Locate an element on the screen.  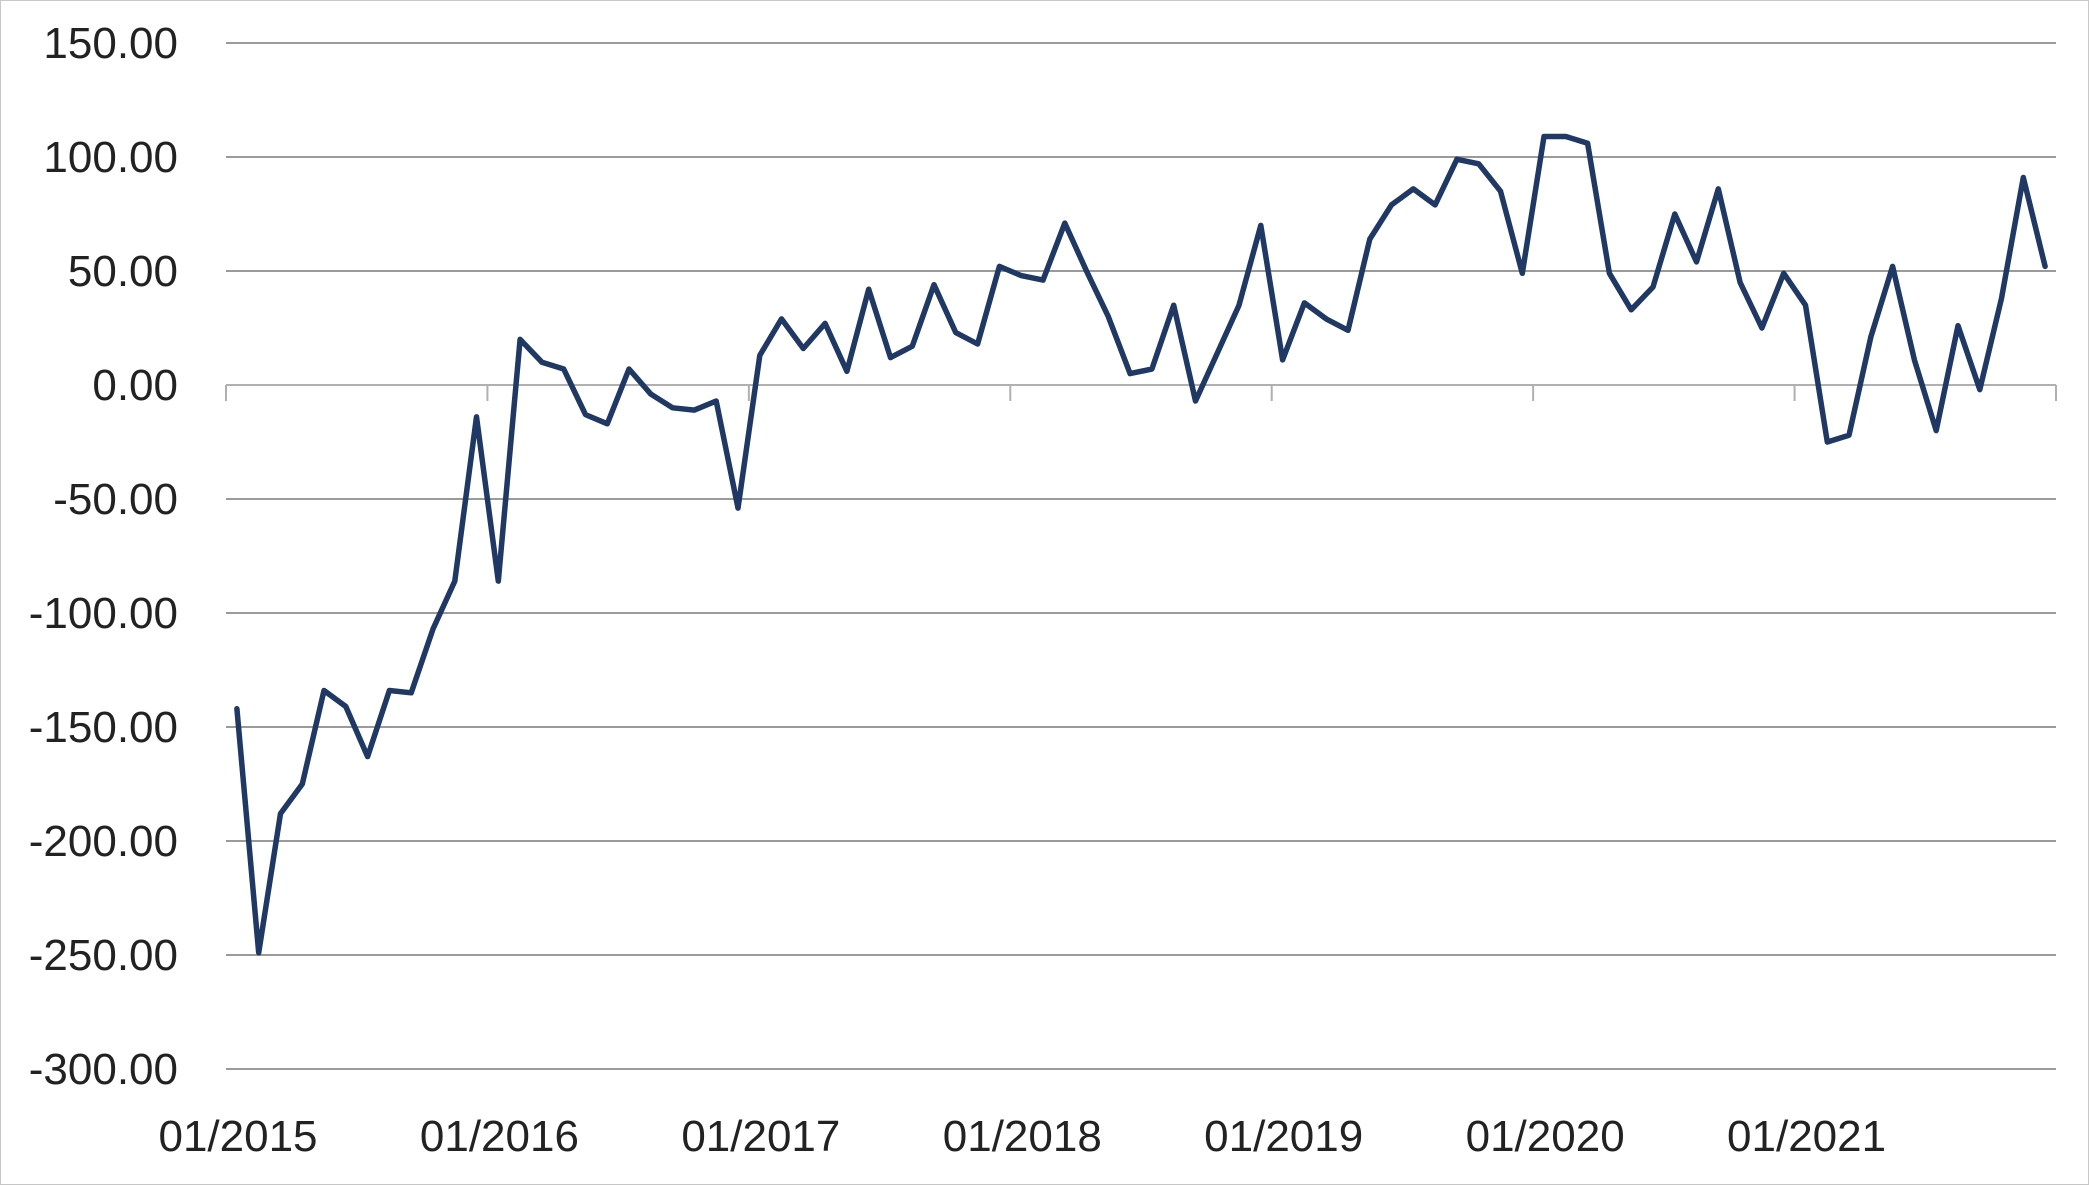
x-tick-label: 01/2017 is located at coordinates (760, 1136).